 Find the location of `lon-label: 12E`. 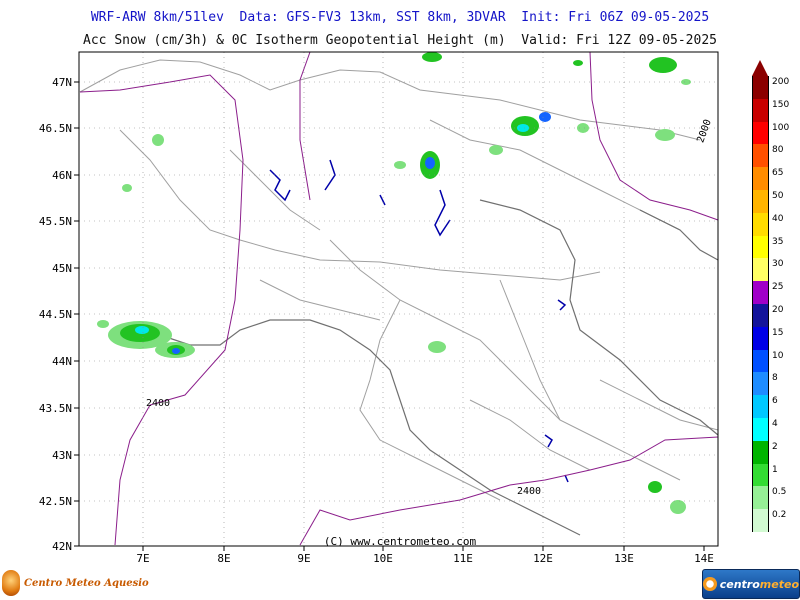

lon-label: 12E is located at coordinates (543, 558).